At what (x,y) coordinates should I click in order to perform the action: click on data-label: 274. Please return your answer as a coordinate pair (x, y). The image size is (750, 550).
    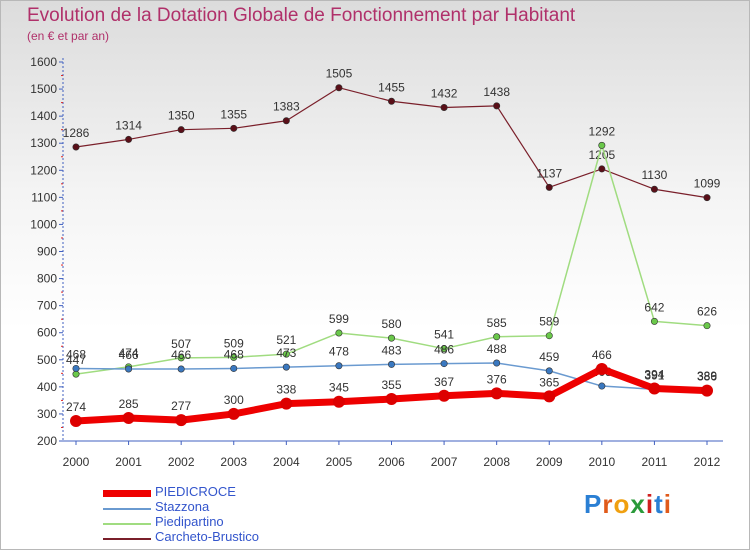
    Looking at the image, I should click on (76, 407).